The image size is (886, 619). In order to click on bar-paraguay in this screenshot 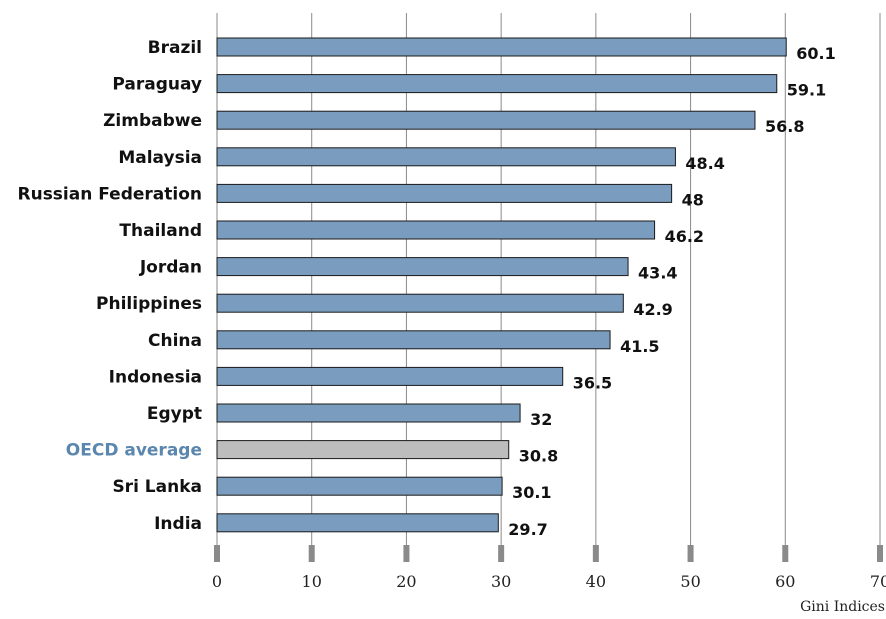, I will do `click(497, 84)`.